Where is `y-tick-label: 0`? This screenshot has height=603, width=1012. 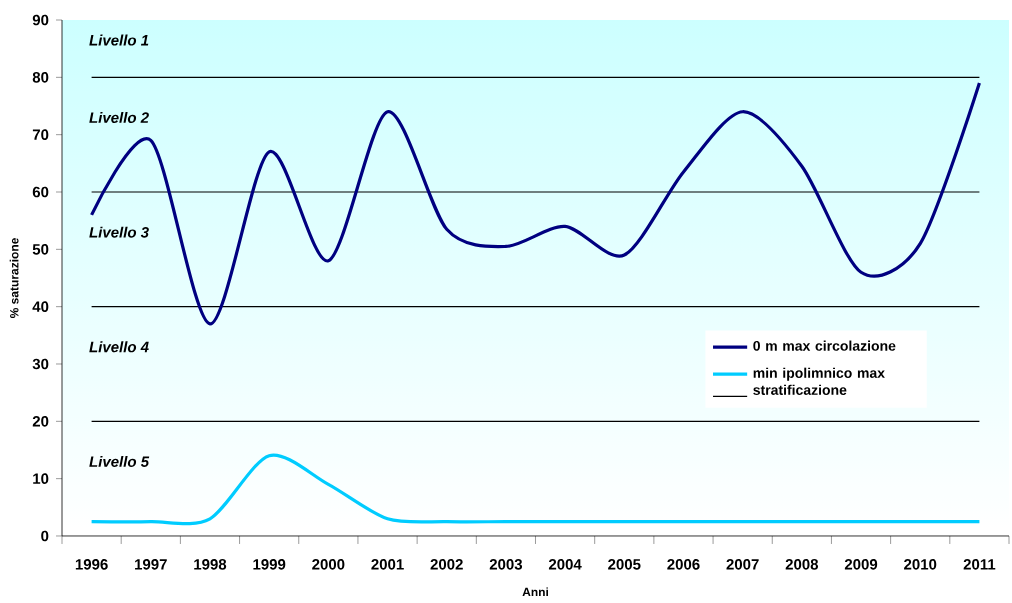
y-tick-label: 0 is located at coordinates (45, 536).